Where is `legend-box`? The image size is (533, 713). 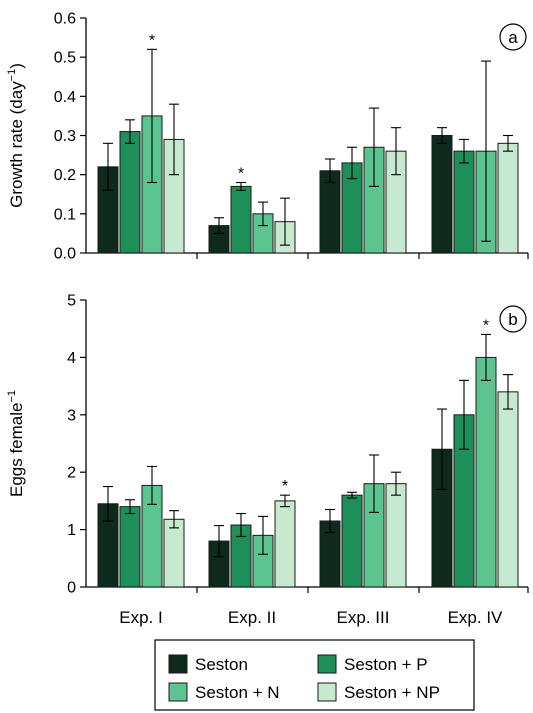 legend-box is located at coordinates (314, 675).